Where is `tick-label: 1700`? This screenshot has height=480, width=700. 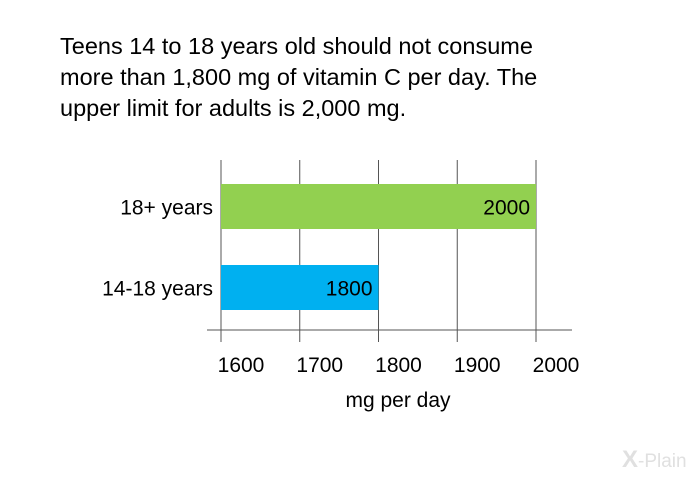
tick-label: 1700 is located at coordinates (319, 365).